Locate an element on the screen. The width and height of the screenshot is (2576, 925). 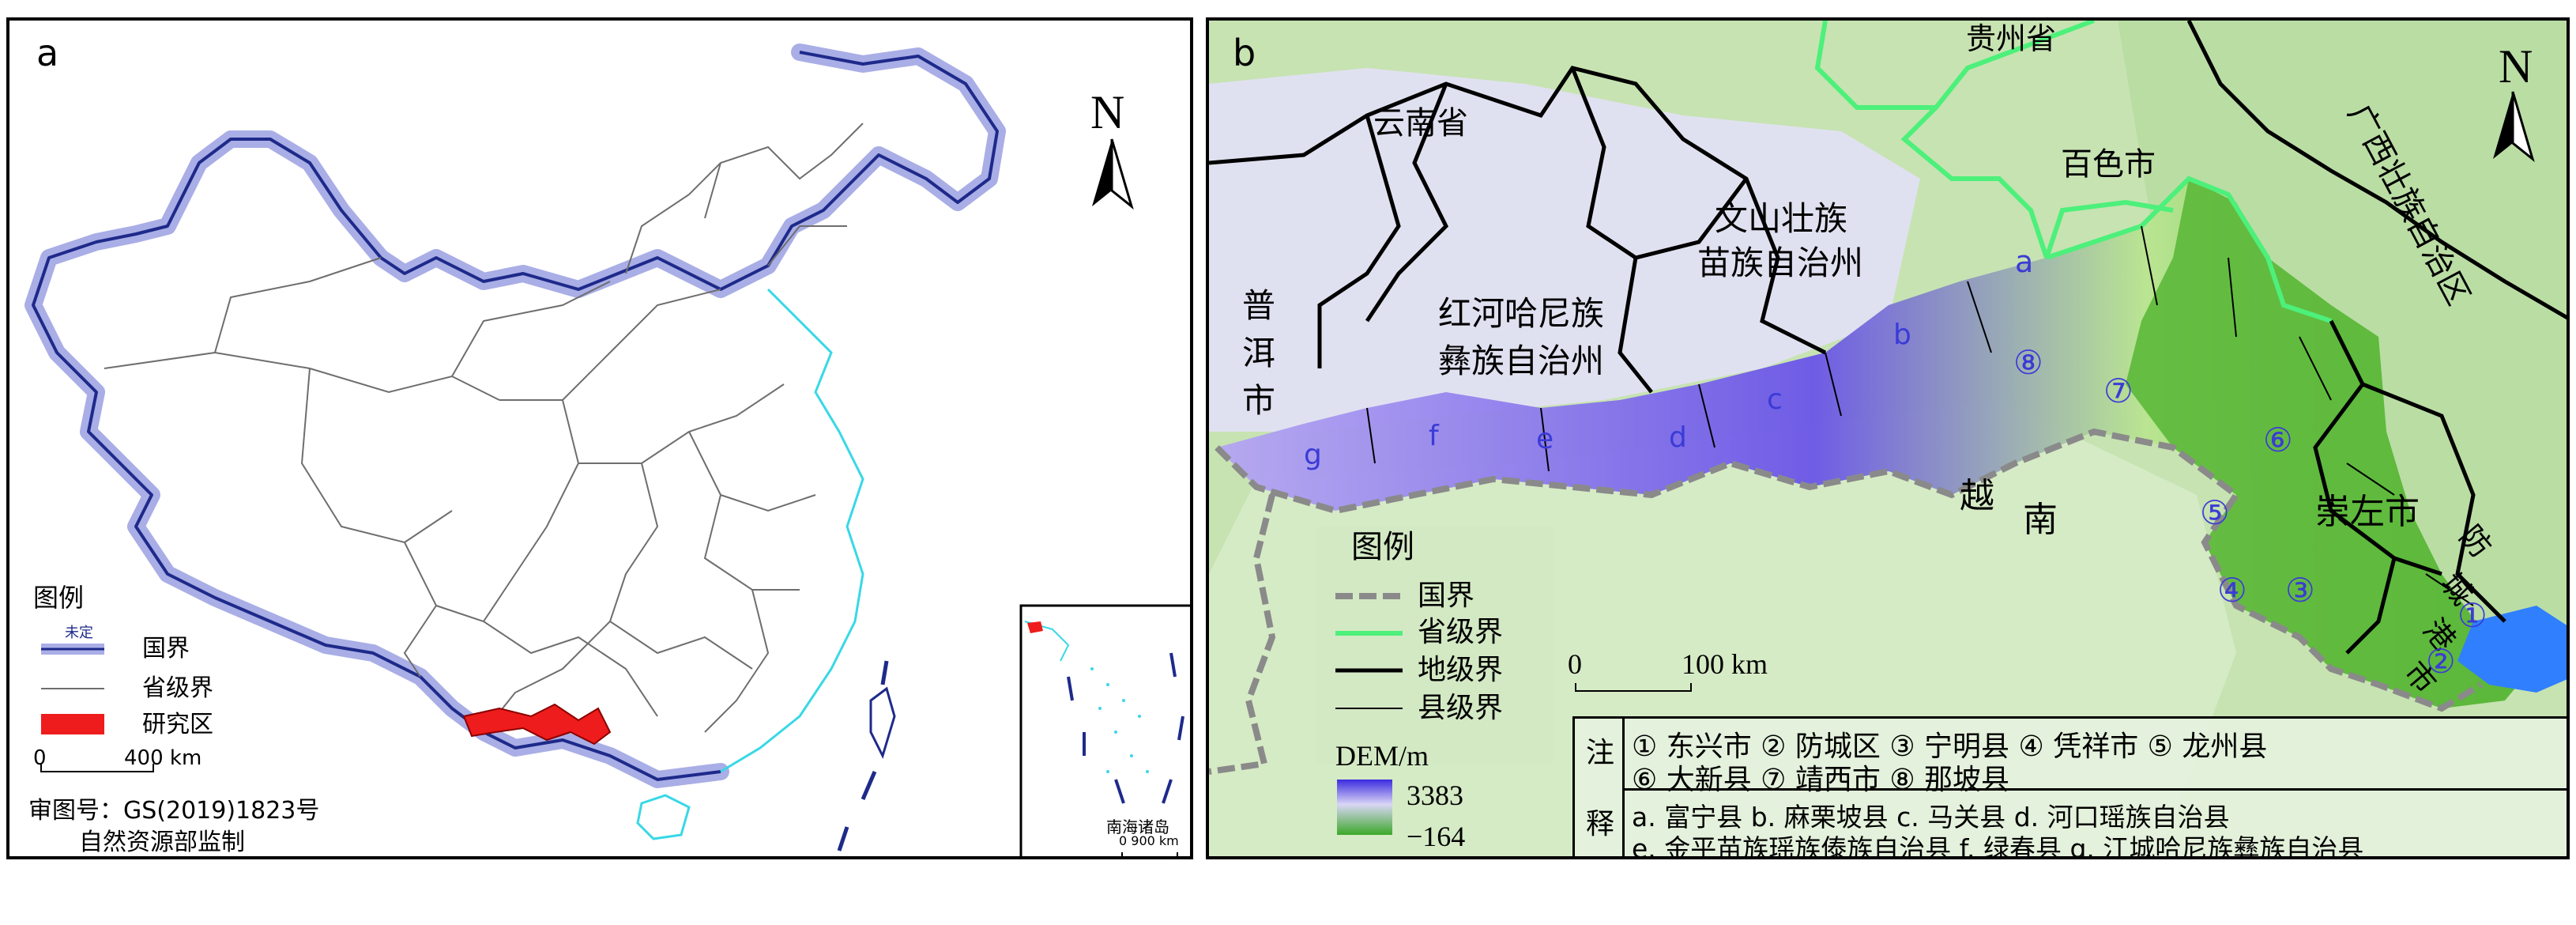
legend-symbols-b is located at coordinates (1435, 681).